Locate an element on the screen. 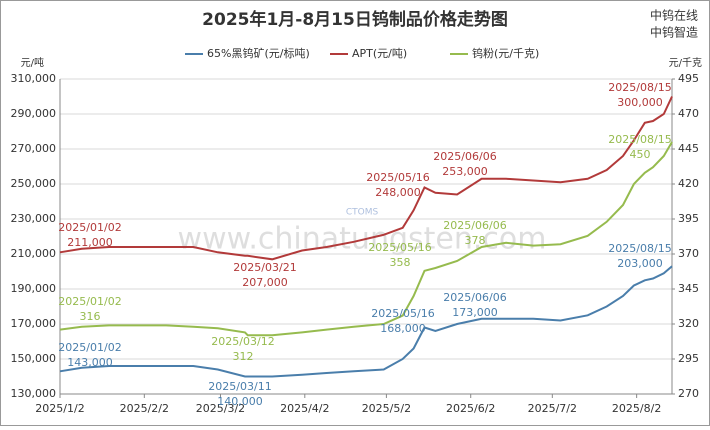  x-tick-label: 2025/6/2 is located at coordinates (470, 408).